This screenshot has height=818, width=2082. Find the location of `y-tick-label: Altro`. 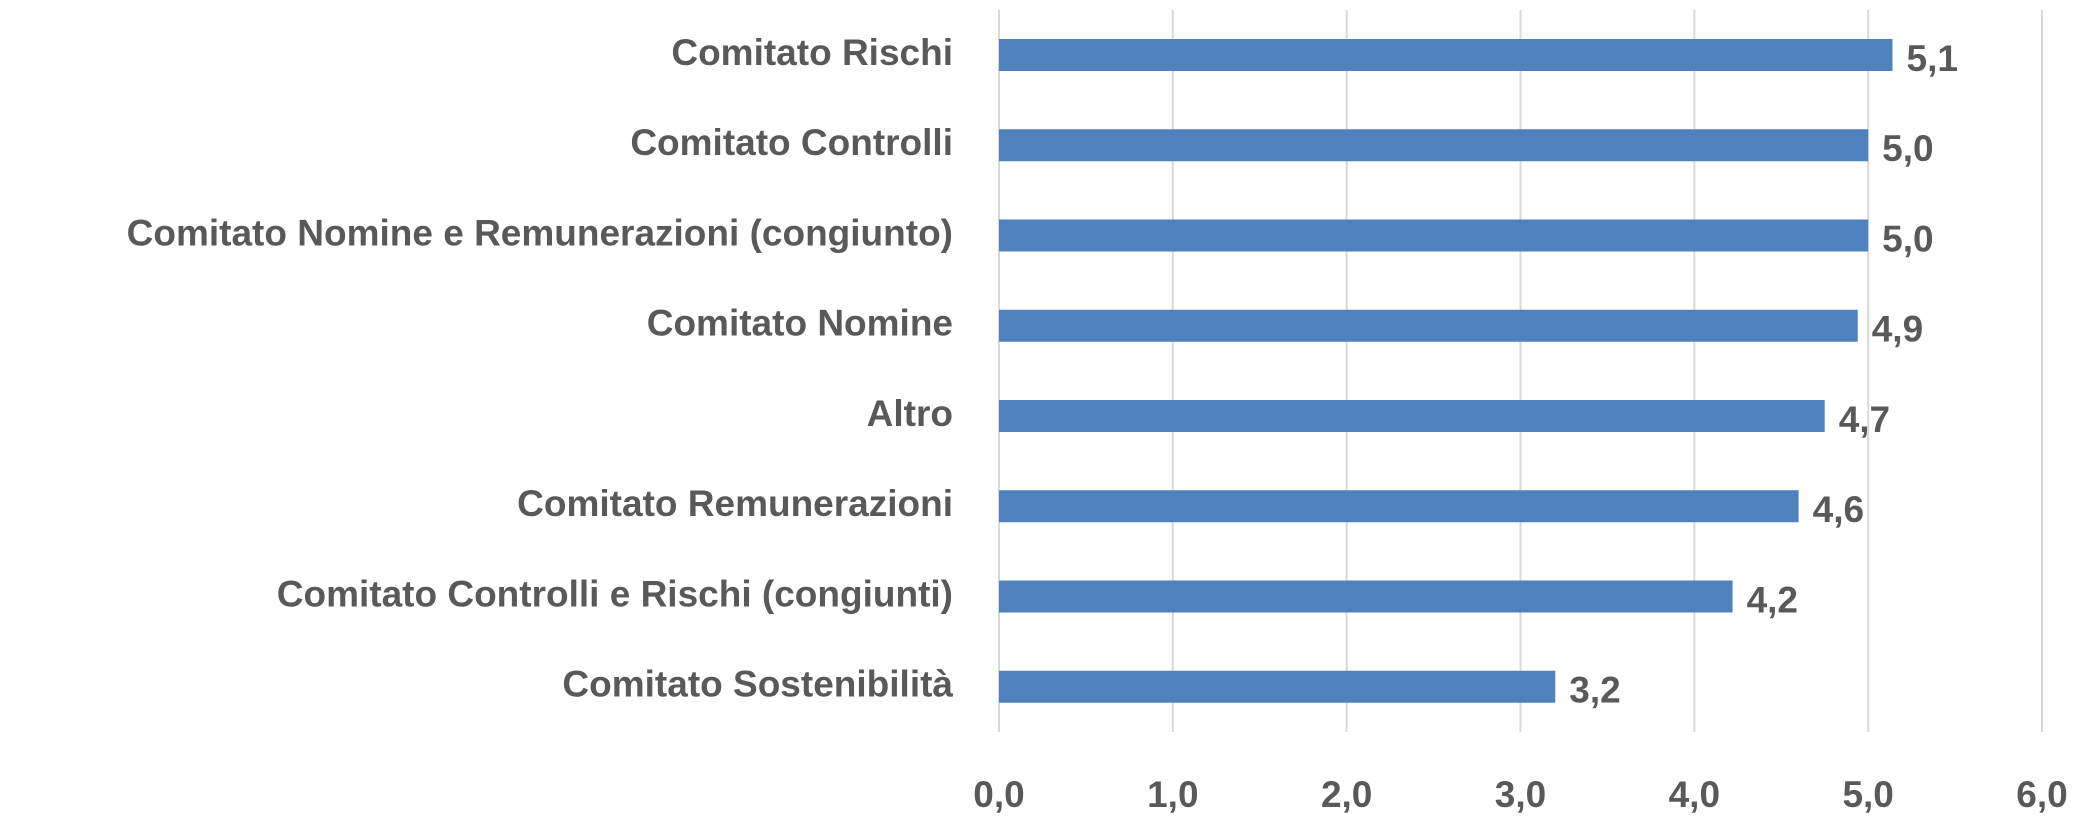

y-tick-label: Altro is located at coordinates (910, 413).